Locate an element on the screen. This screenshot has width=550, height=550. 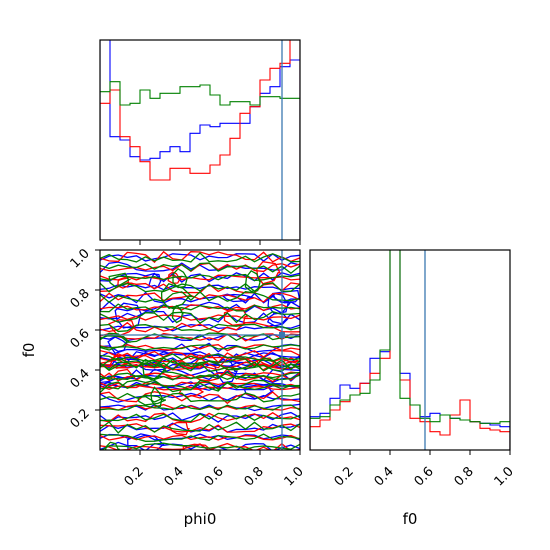
hist-f0-series is located at coordinates (410, 350).